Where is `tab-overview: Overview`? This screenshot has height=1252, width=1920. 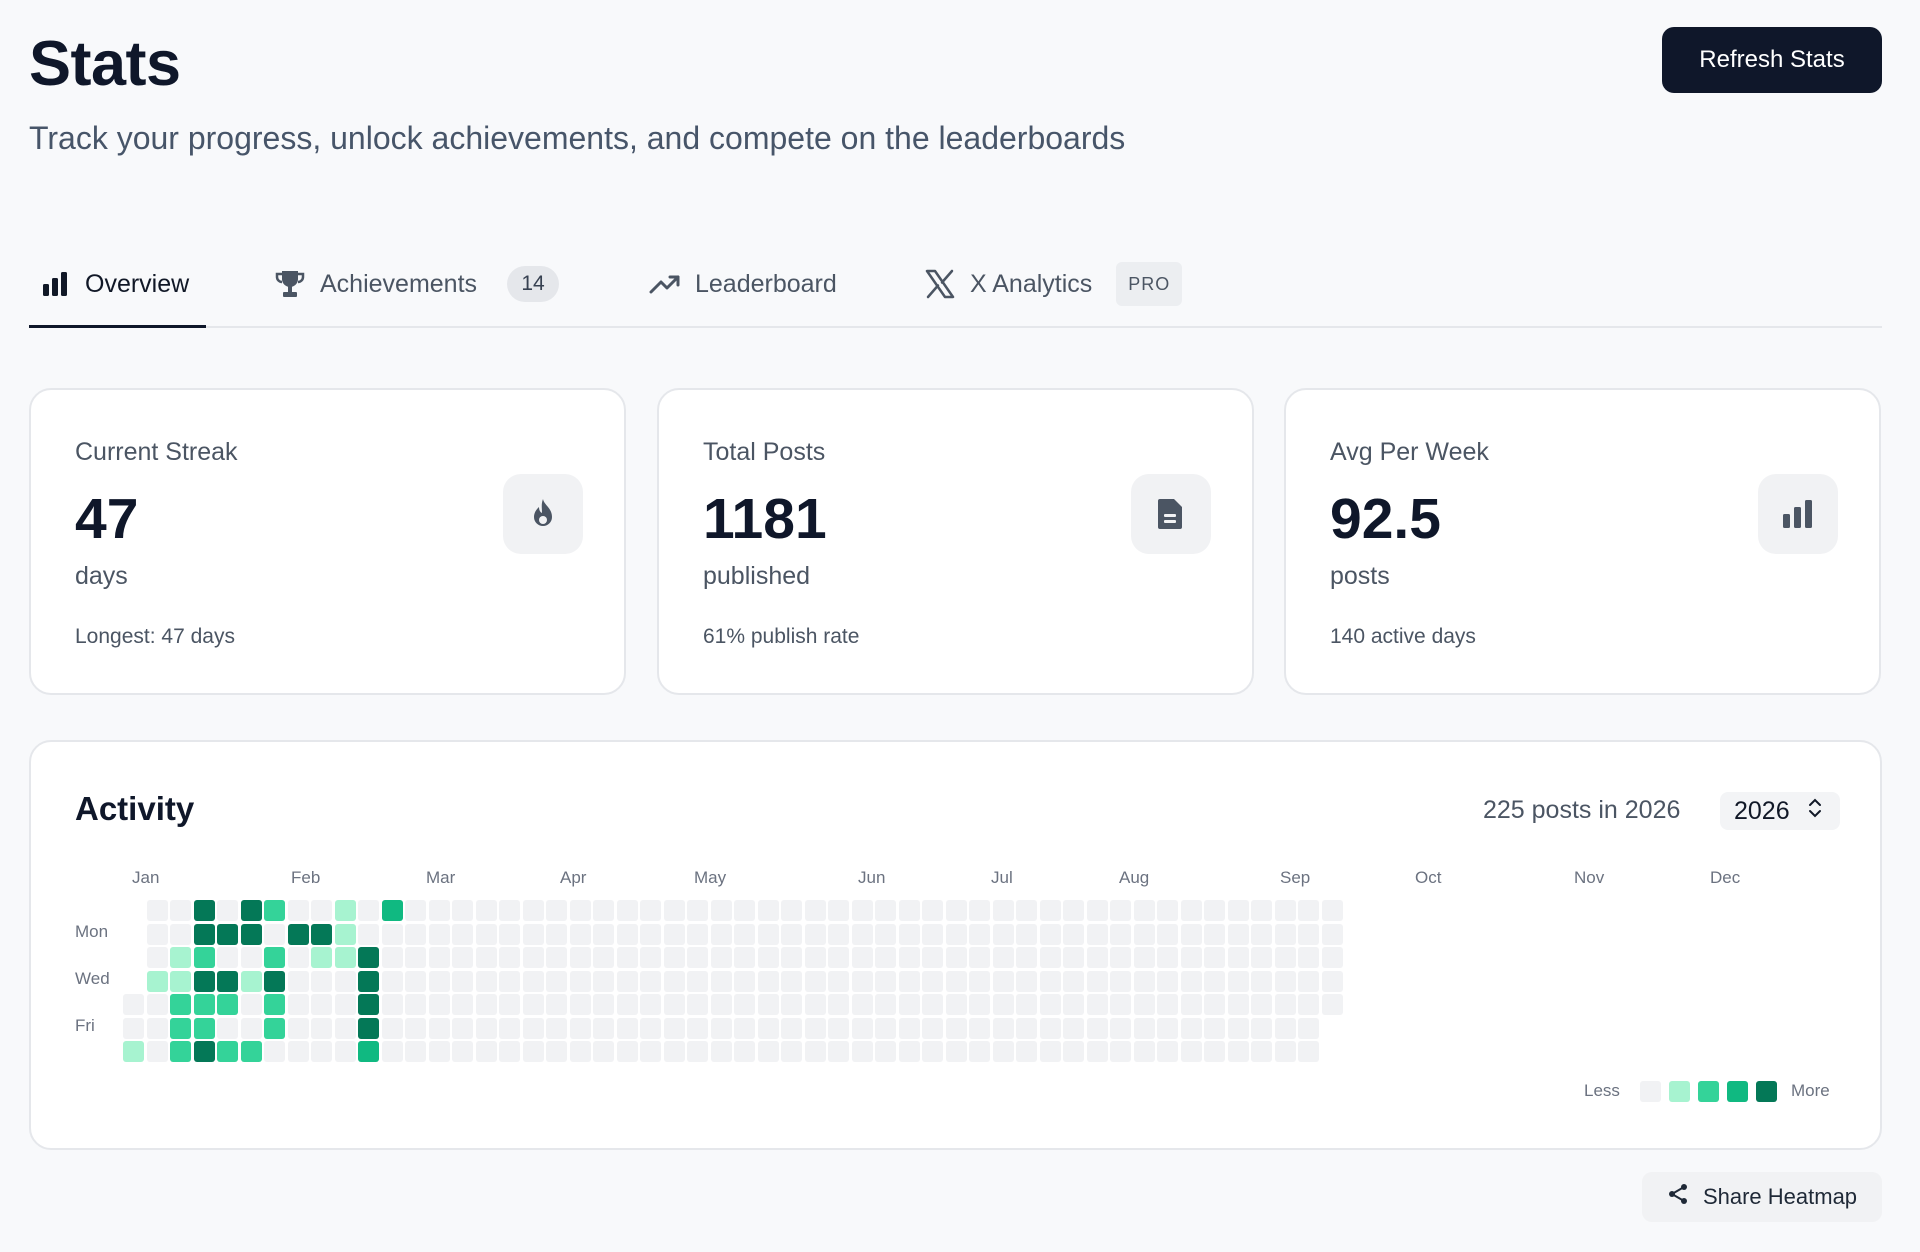
tab-overview: Overview is located at coordinates (114, 284).